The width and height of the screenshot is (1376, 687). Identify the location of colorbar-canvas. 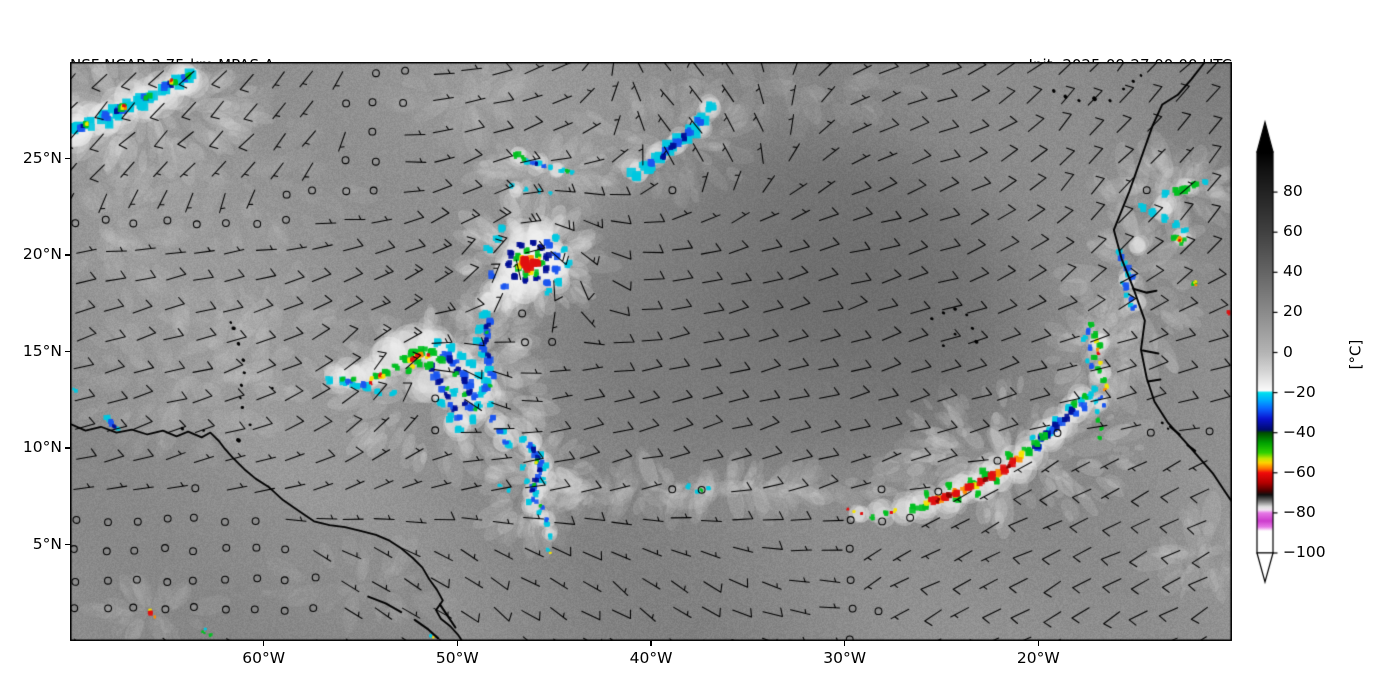
(1266, 352).